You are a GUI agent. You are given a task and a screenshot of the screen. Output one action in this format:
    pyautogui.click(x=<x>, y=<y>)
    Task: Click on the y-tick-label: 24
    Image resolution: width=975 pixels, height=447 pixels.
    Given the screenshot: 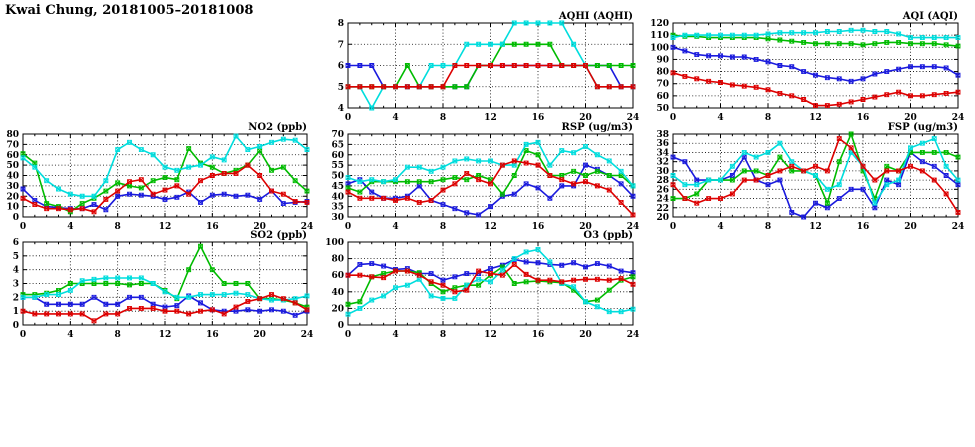 What is the action you would take?
    pyautogui.click(x=662, y=200)
    